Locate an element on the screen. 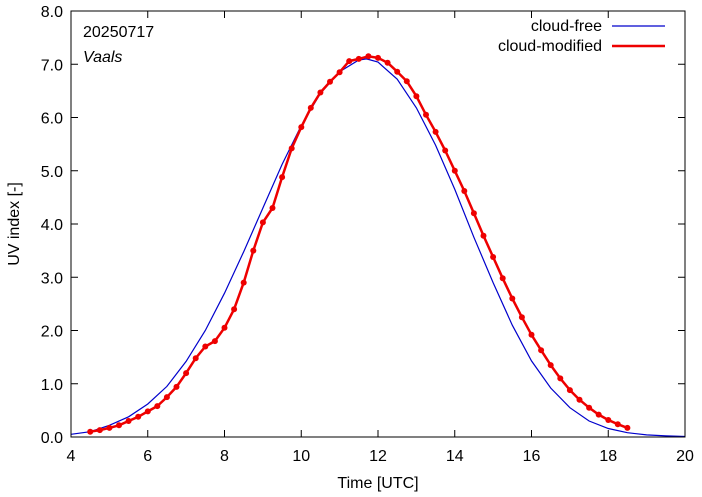  y-tick-label: 8.0 is located at coordinates (52, 12).